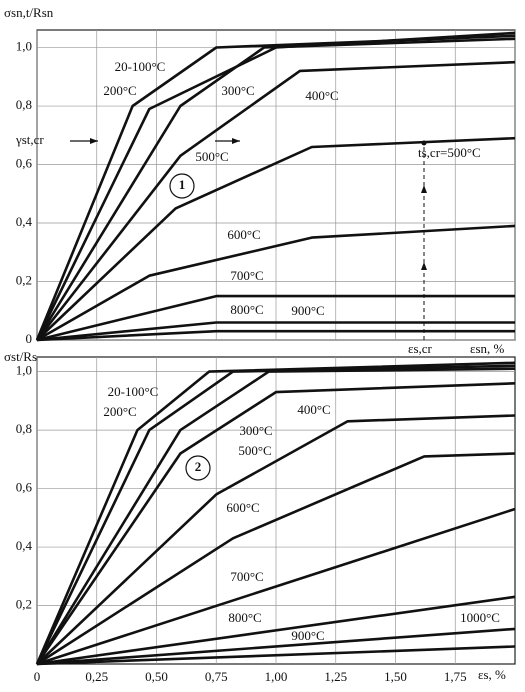 Image resolution: width=525 pixels, height=692 pixels. I want to click on x-tick-label: 1,00, so click(276, 676).